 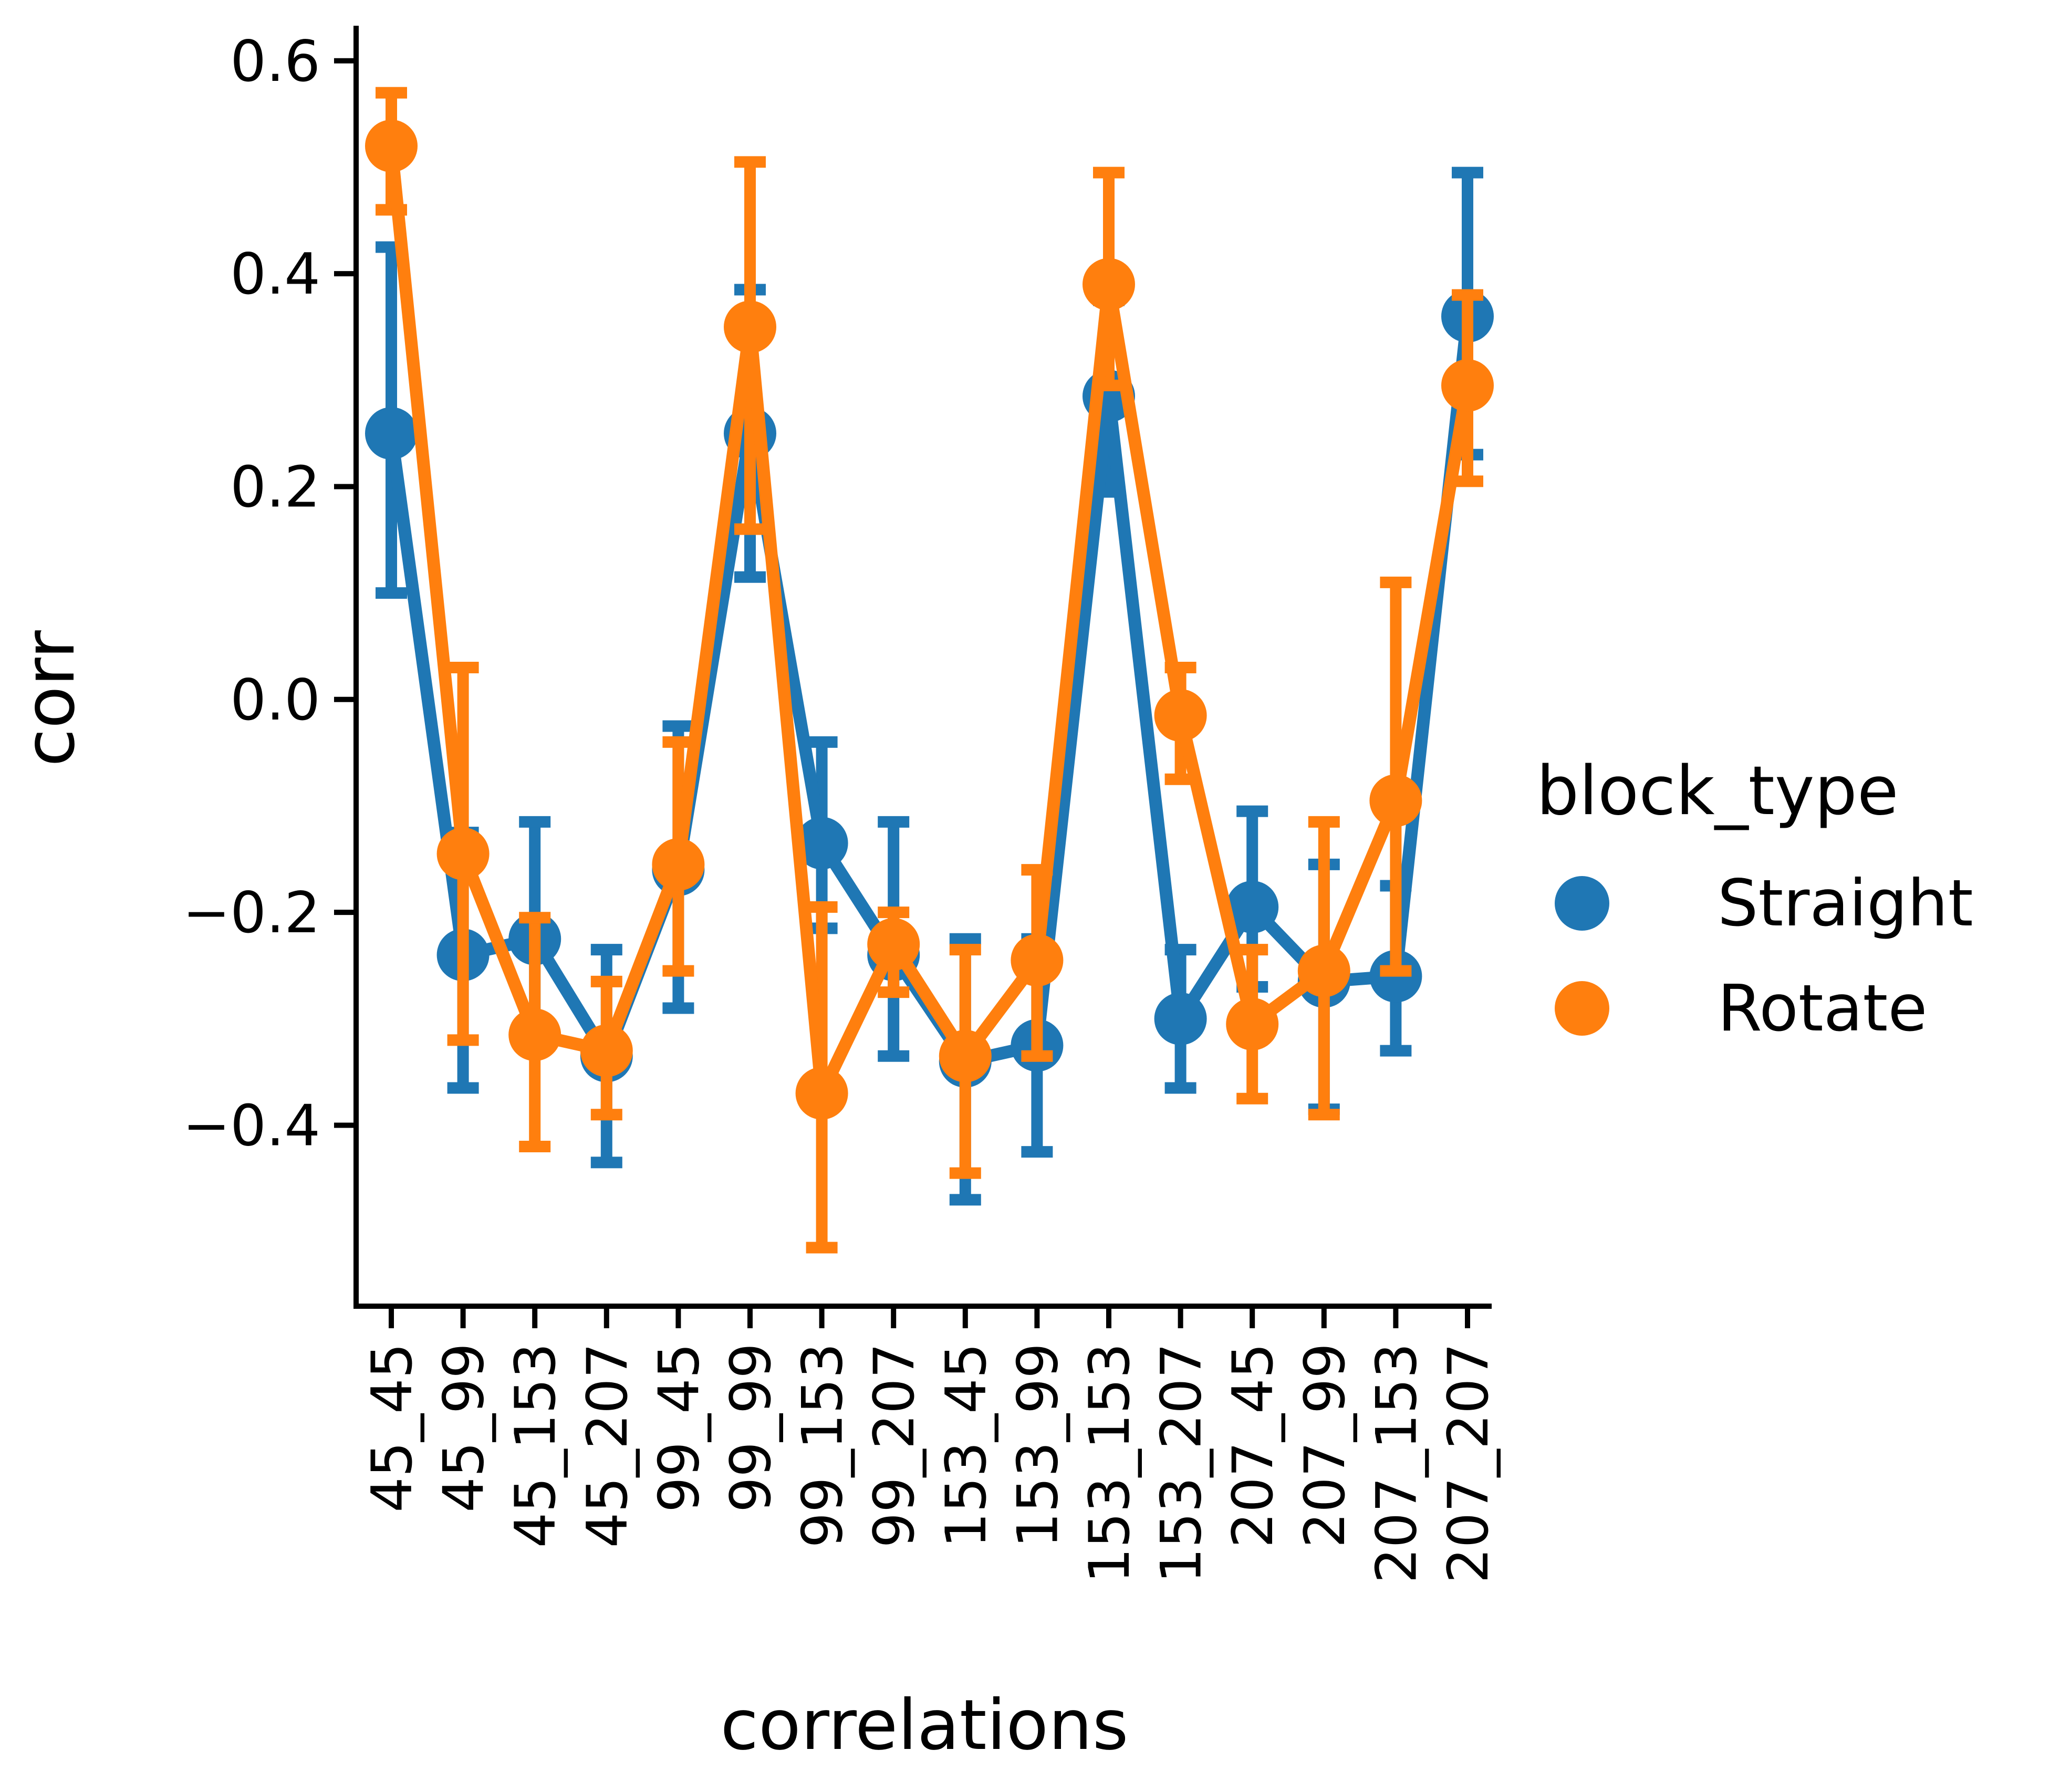 I want to click on x-tick-label: 207_153, so click(x=1396, y=1463).